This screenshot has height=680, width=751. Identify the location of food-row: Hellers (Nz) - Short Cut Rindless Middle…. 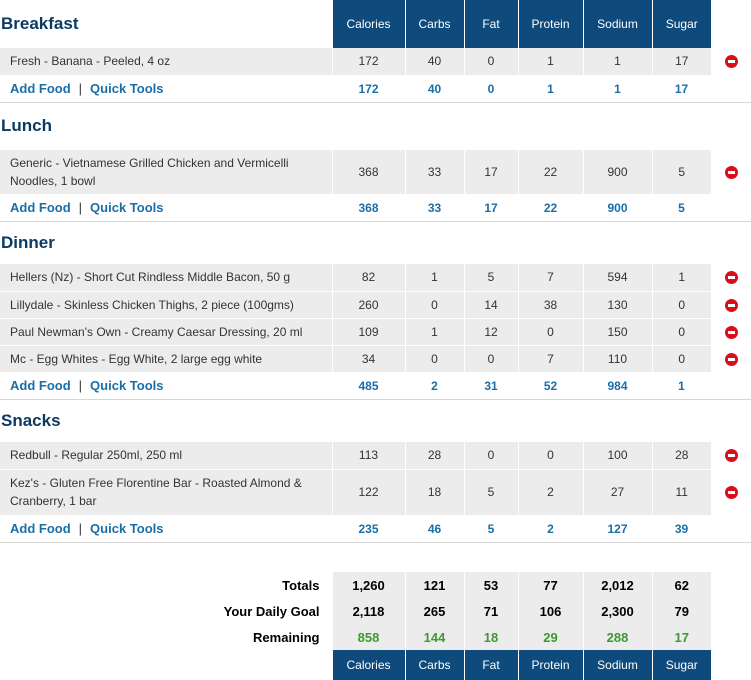
(375, 278).